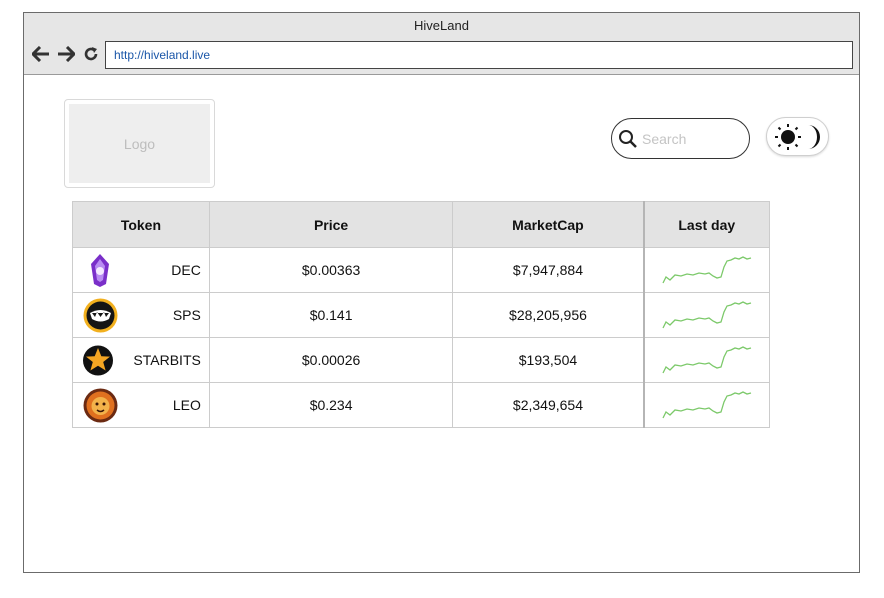 The width and height of the screenshot is (884, 598). What do you see at coordinates (141, 315) in the screenshot?
I see `token-cell: SPS` at bounding box center [141, 315].